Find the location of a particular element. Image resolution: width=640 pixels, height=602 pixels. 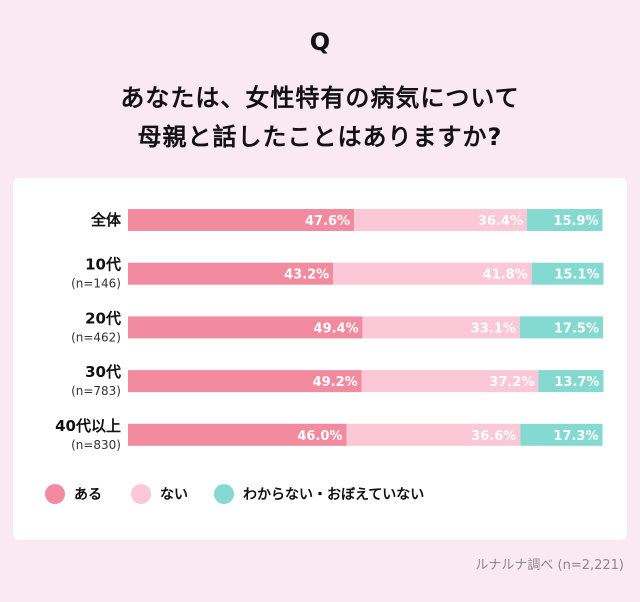

data-label: 36.6% is located at coordinates (493, 436).